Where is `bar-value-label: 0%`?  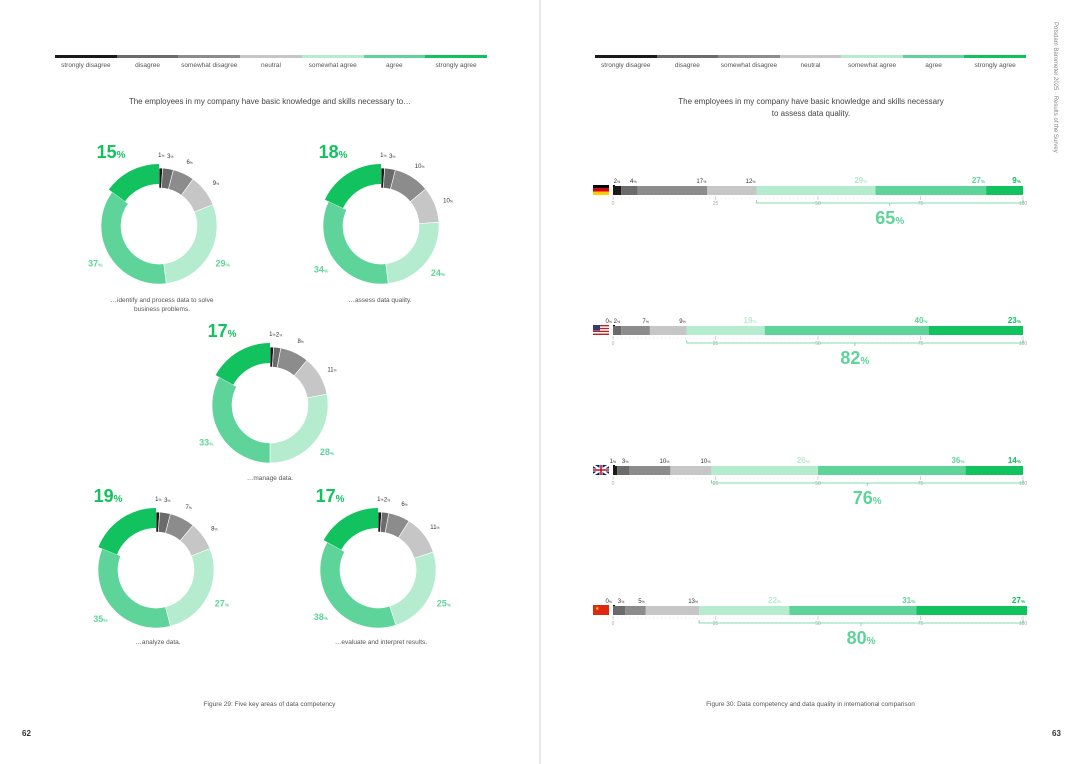 bar-value-label: 0% is located at coordinates (608, 322).